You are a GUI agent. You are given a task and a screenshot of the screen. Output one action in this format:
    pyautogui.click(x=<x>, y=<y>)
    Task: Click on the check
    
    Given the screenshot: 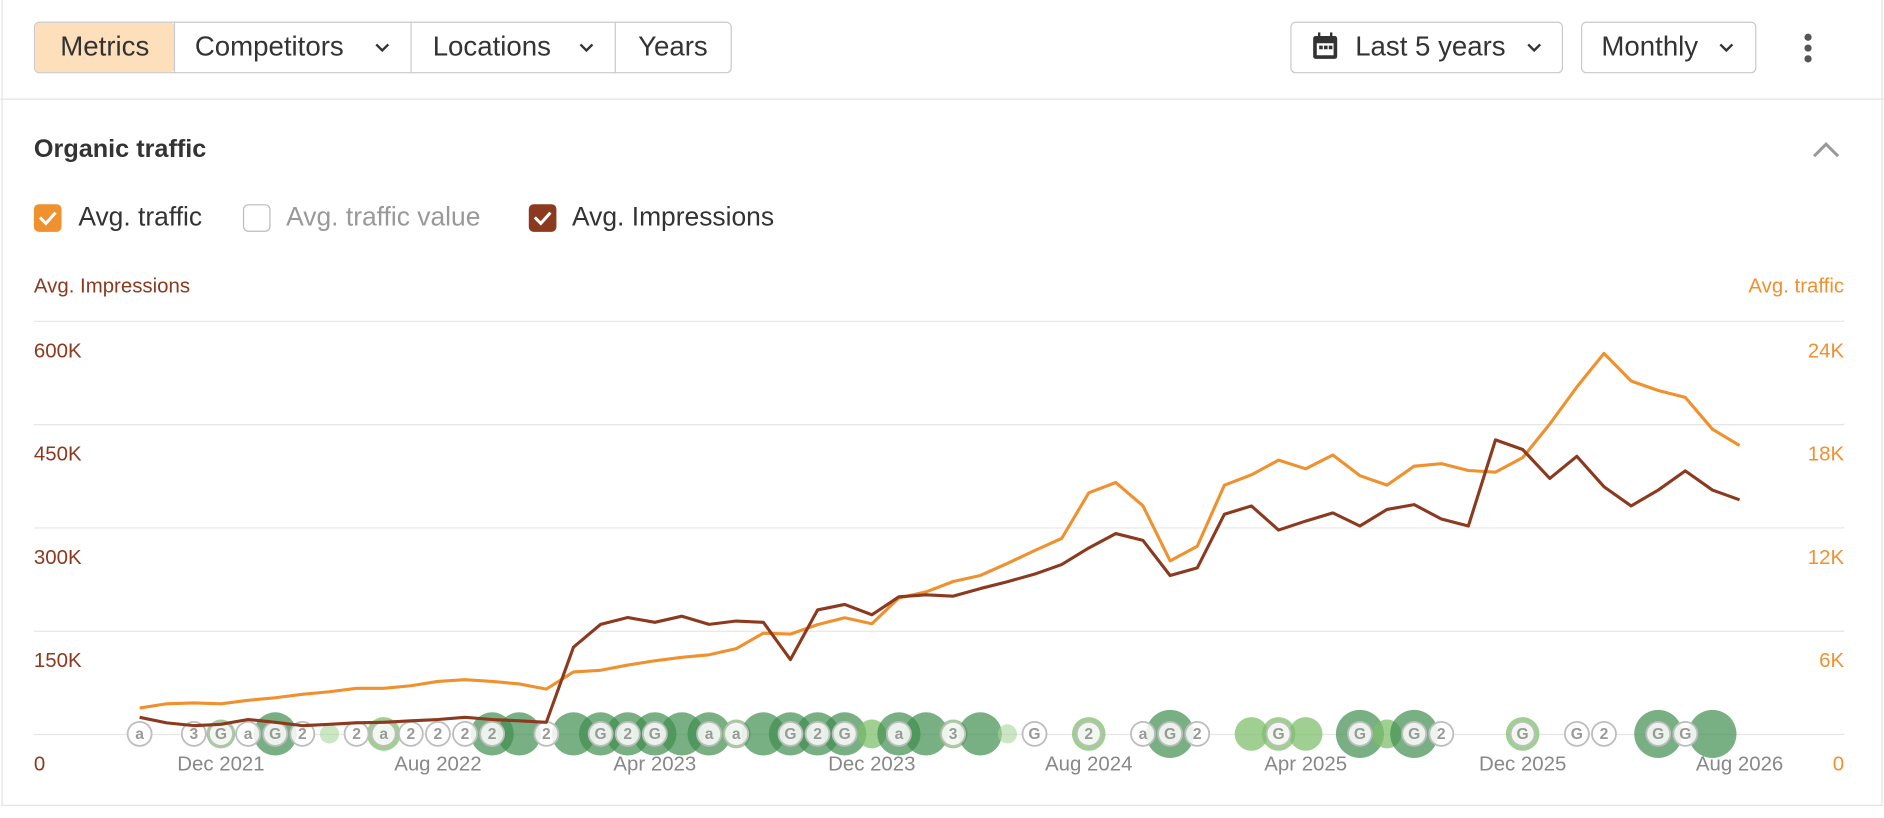 What is the action you would take?
    pyautogui.click(x=542, y=218)
    